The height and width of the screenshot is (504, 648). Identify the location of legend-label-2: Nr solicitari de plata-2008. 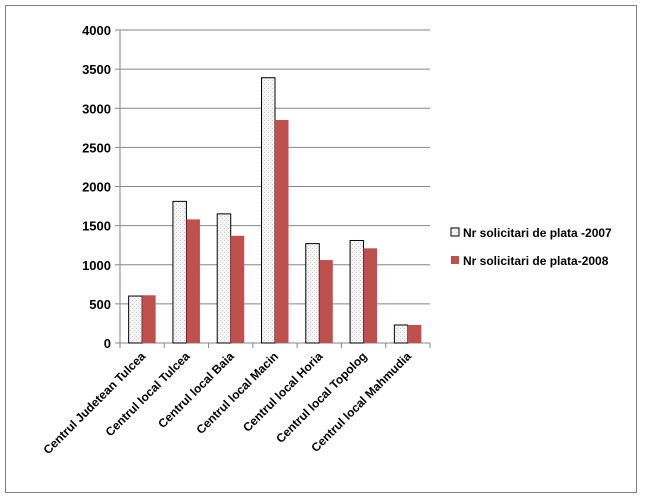
(536, 261).